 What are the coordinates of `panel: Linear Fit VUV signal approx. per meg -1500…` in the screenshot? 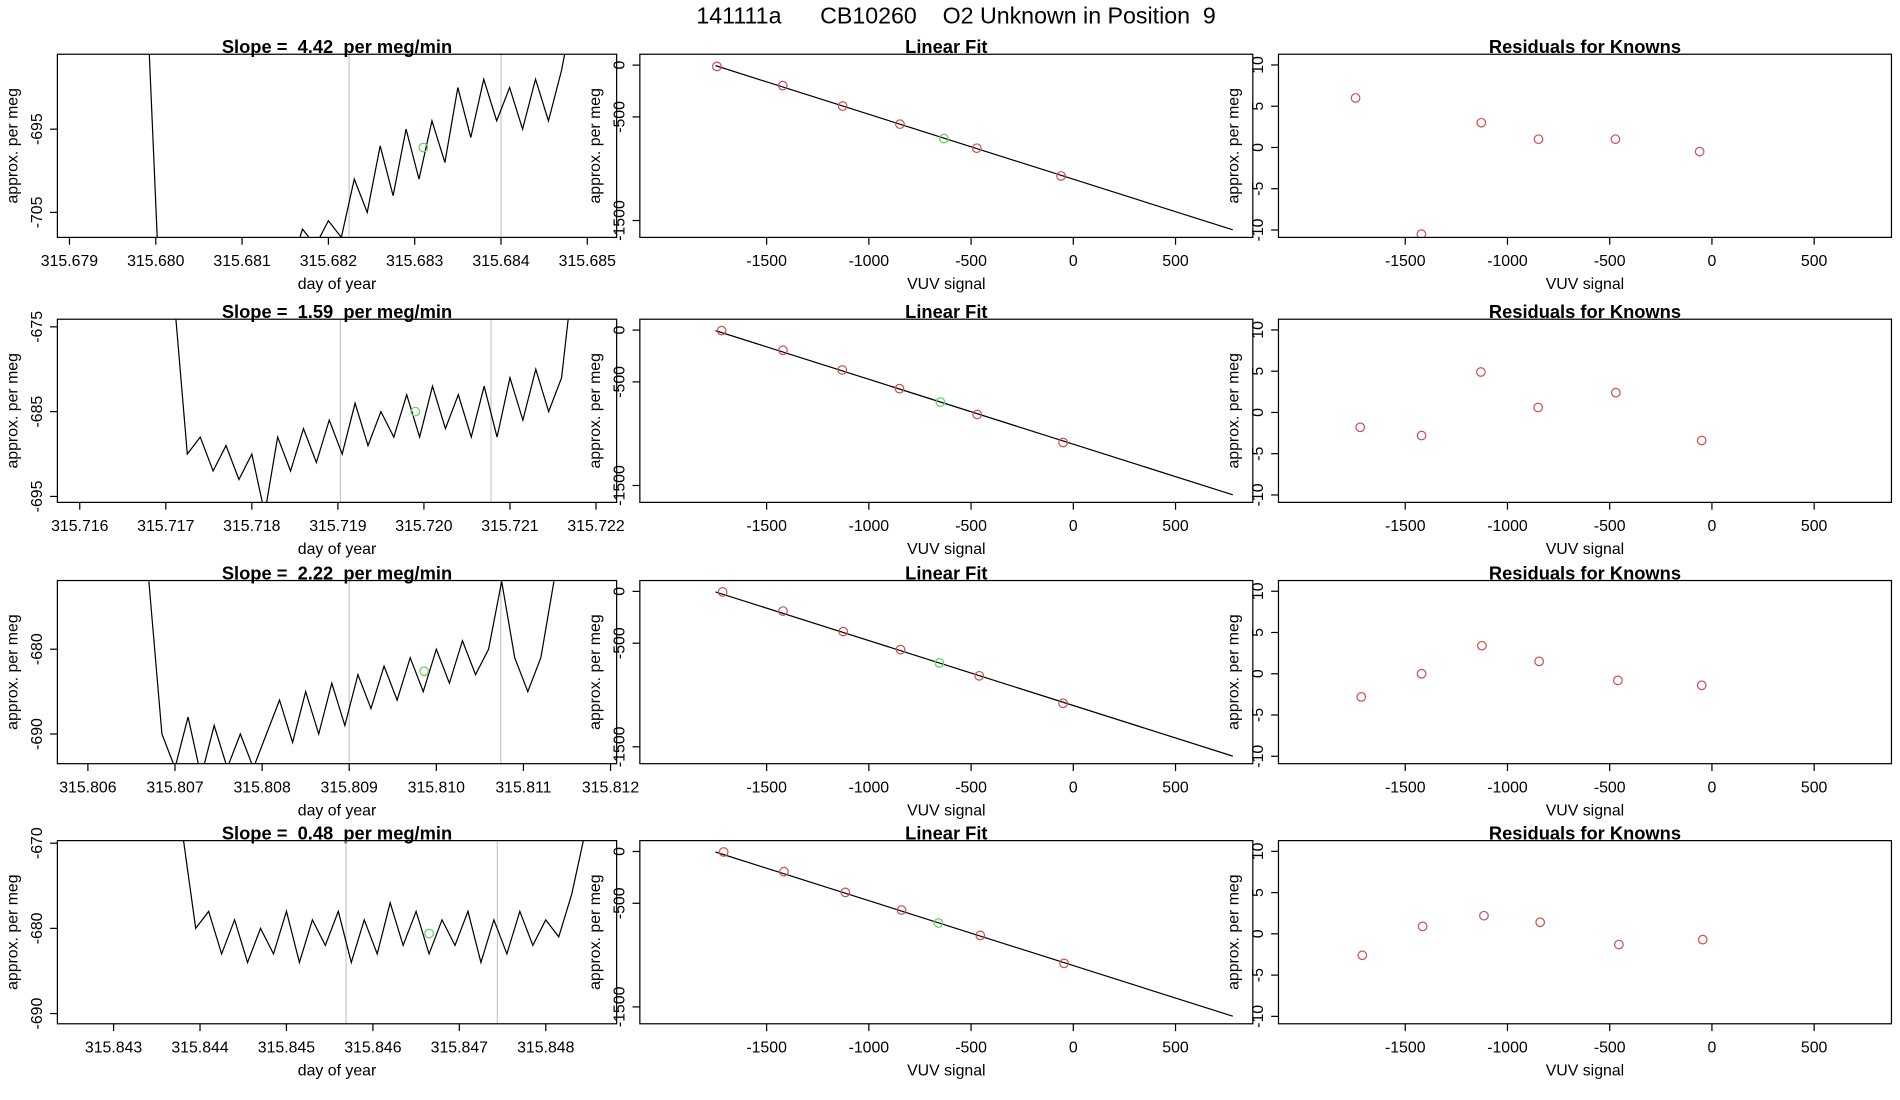 It's located at (920, 164).